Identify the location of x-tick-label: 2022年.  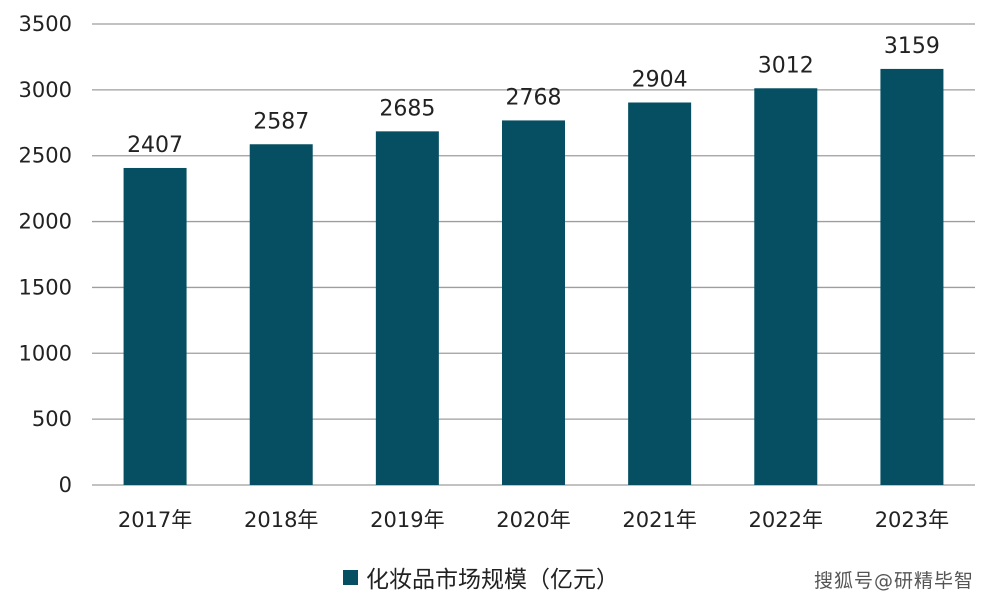
(786, 520).